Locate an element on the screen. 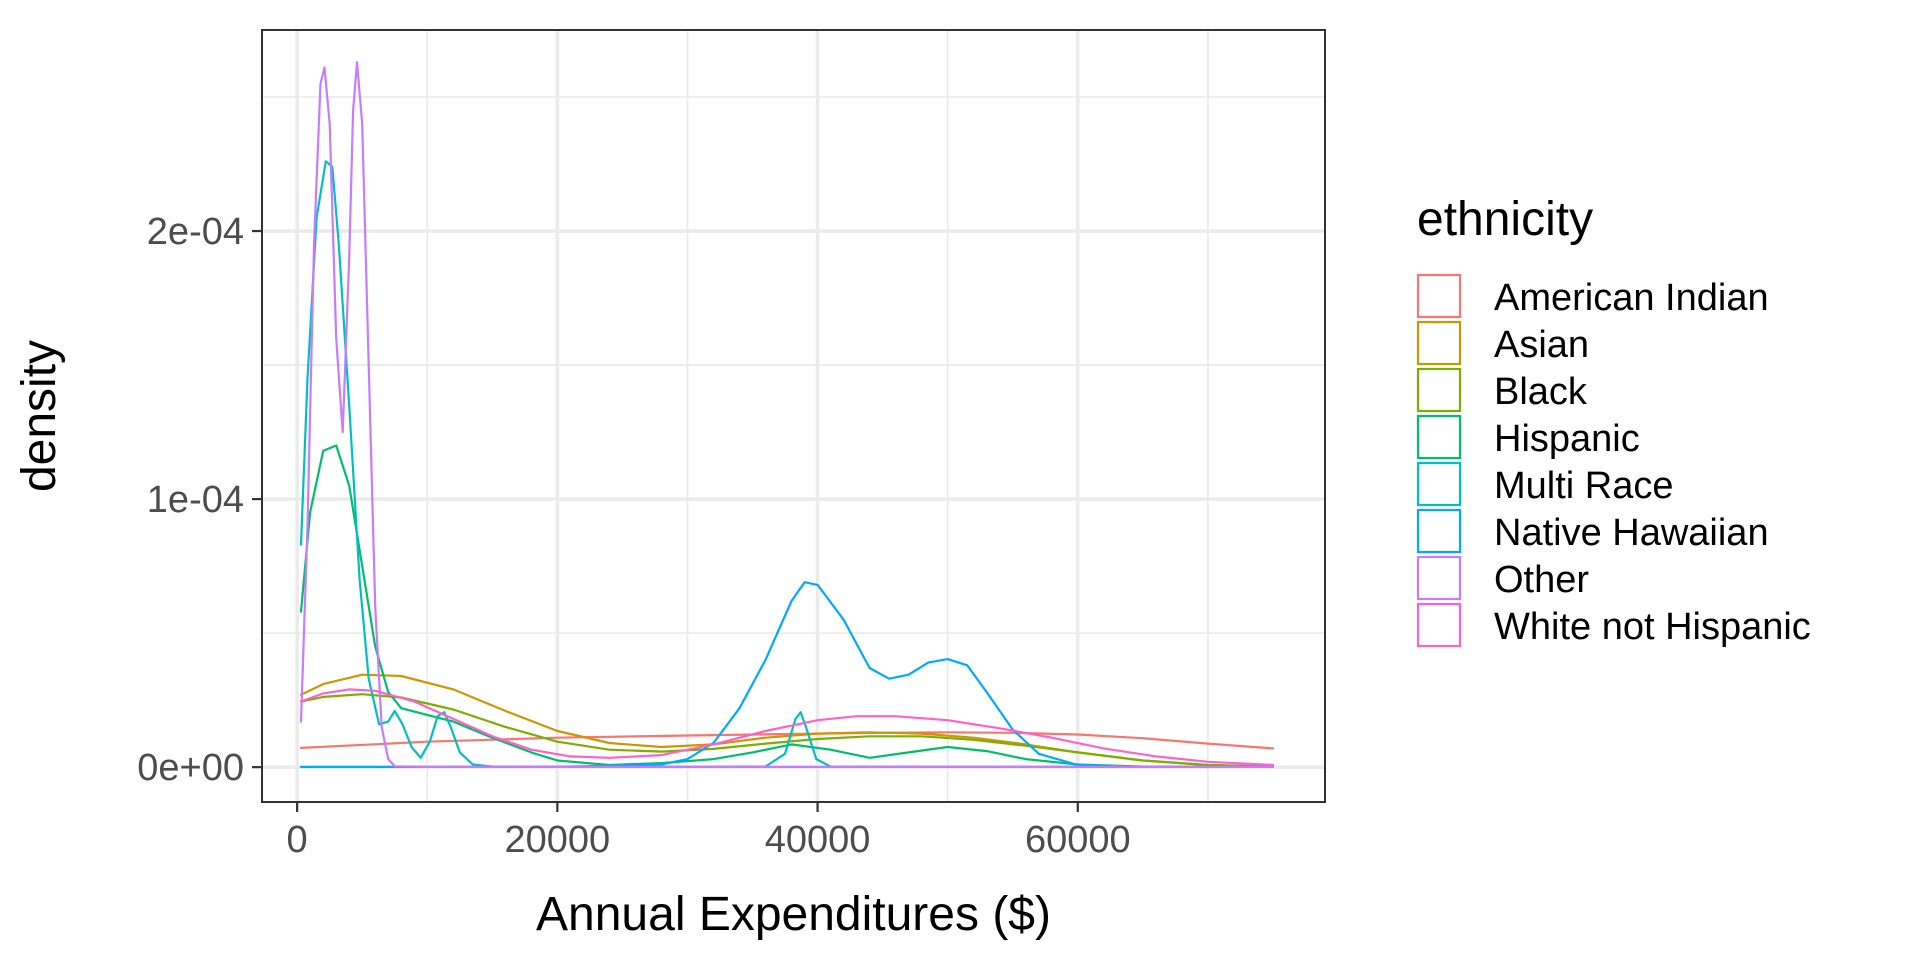 This screenshot has height=965, width=1920. legend-item: Asian is located at coordinates (1502, 343).